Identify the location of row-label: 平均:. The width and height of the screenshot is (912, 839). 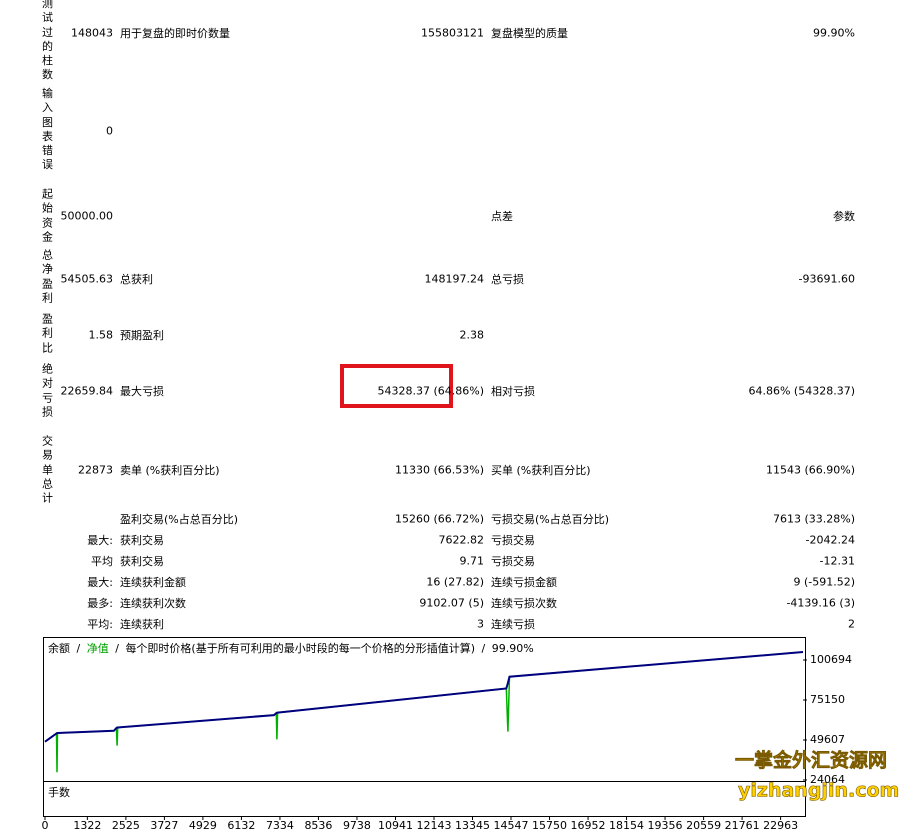
(100, 624).